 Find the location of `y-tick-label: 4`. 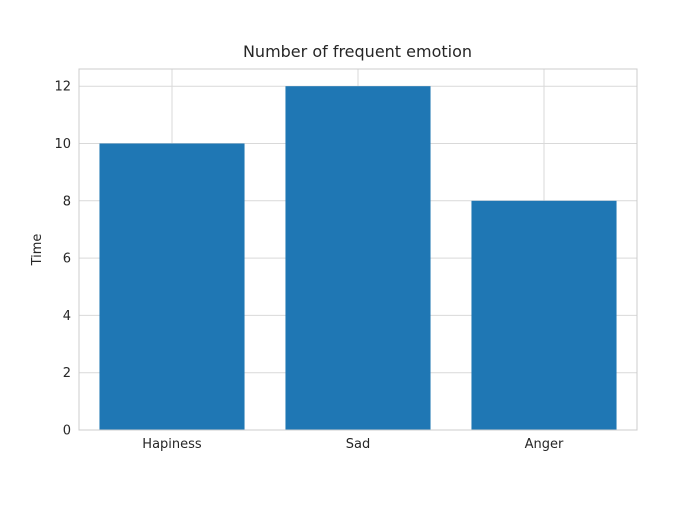

y-tick-label: 4 is located at coordinates (67, 316).